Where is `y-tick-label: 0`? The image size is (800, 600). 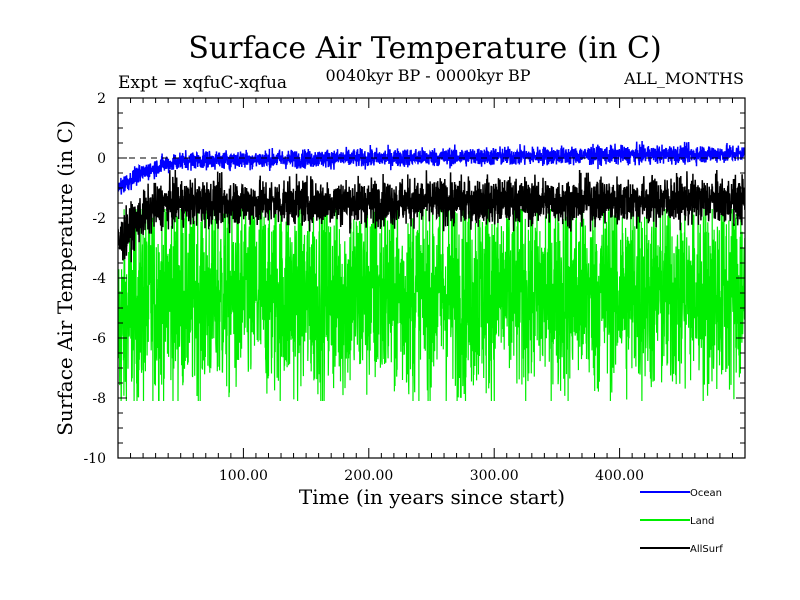
y-tick-label: 0 is located at coordinates (101, 159).